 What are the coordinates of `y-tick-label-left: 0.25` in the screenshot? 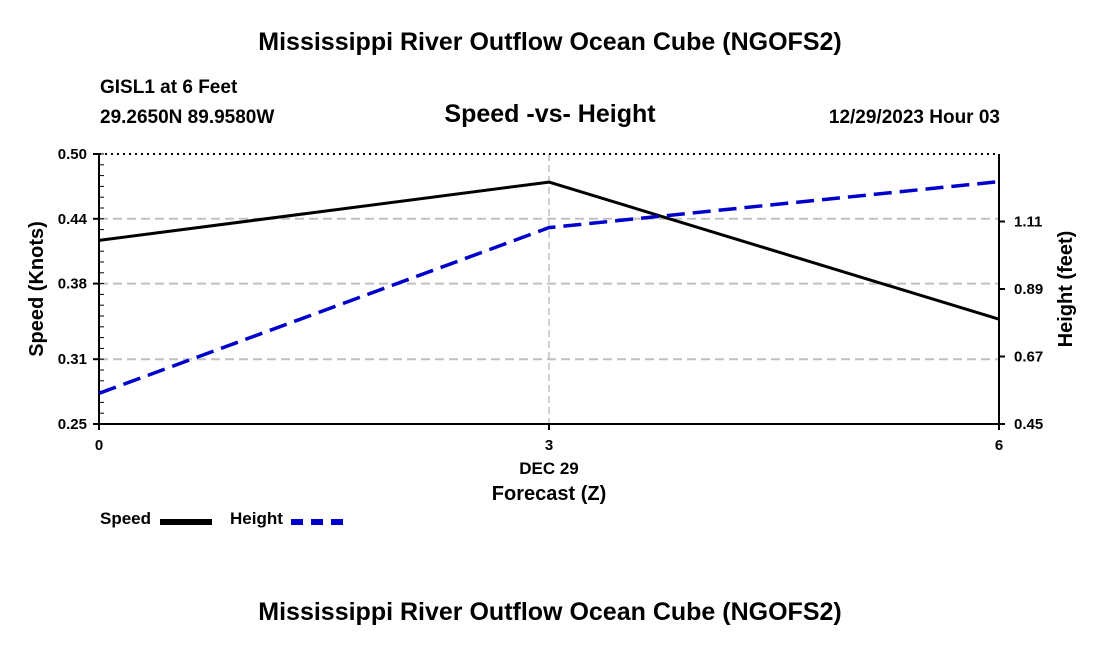 It's located at (72, 424).